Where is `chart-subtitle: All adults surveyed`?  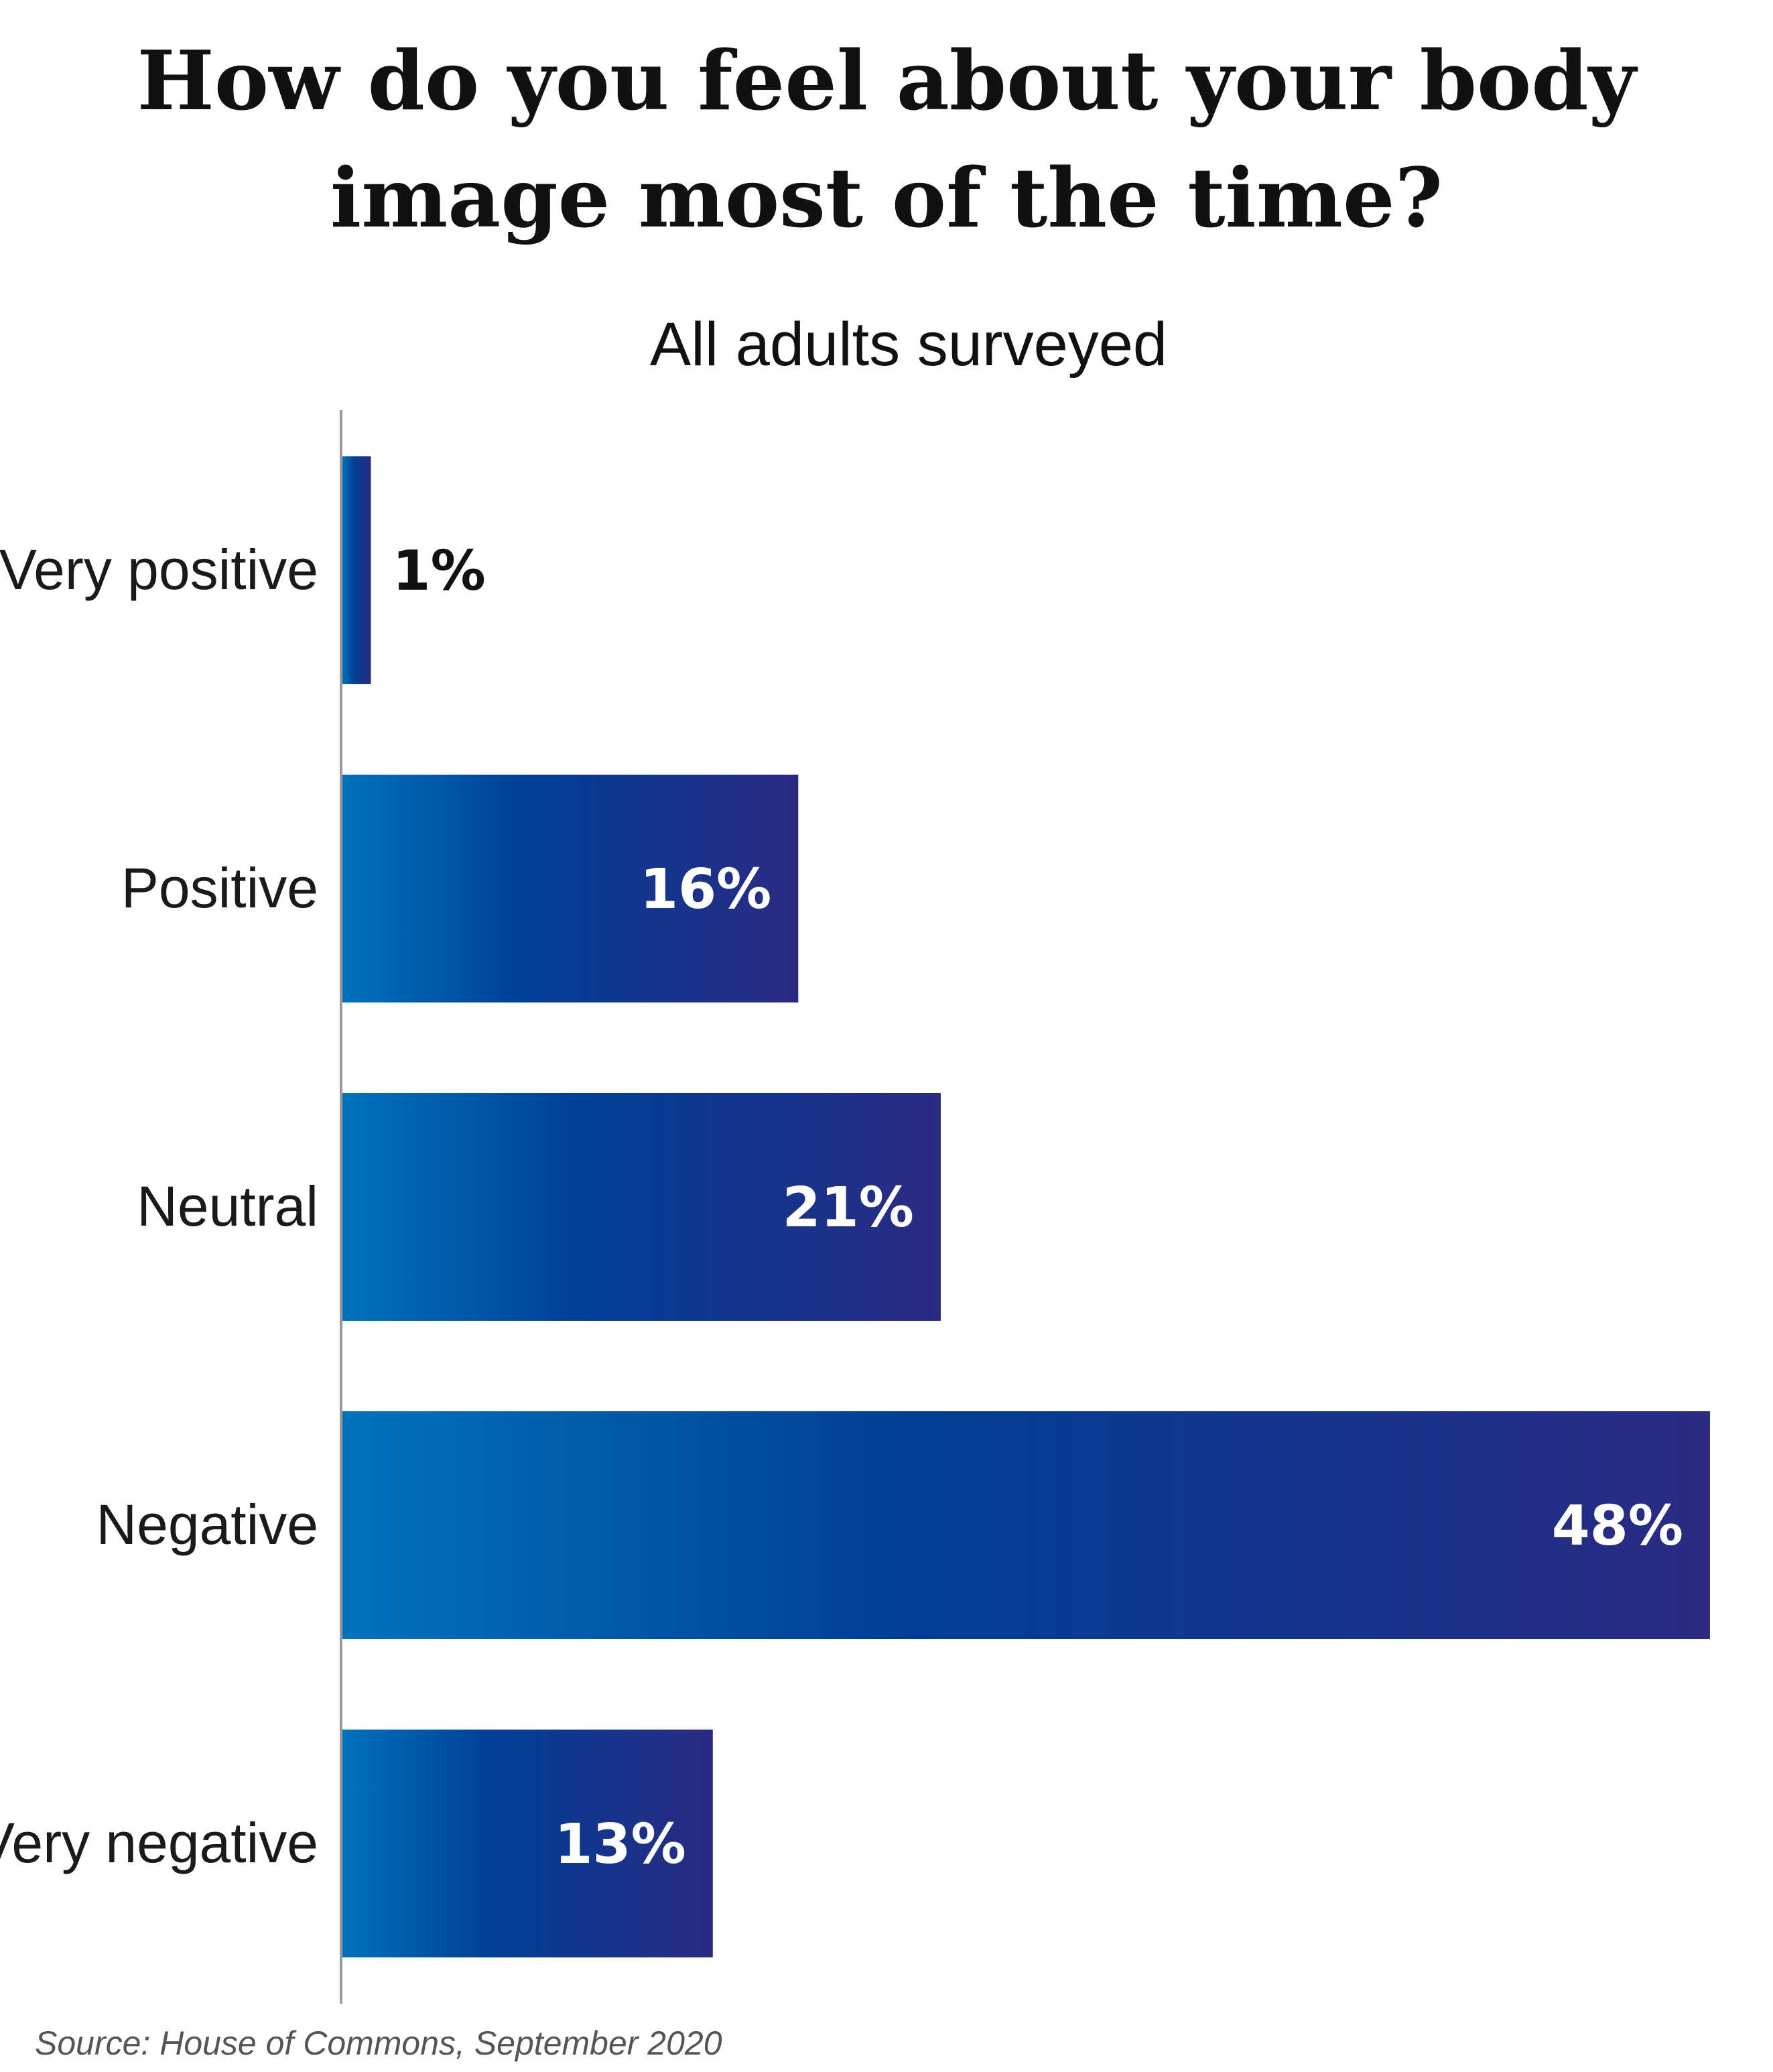
chart-subtitle: All adults surveyed is located at coordinates (908, 345).